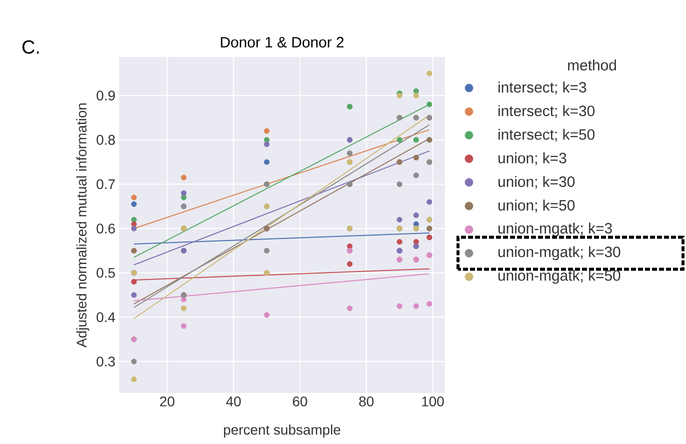 Image resolution: width=686 pixels, height=444 pixels. What do you see at coordinates (105, 184) in the screenshot?
I see `y-tick-label: 0.7` at bounding box center [105, 184].